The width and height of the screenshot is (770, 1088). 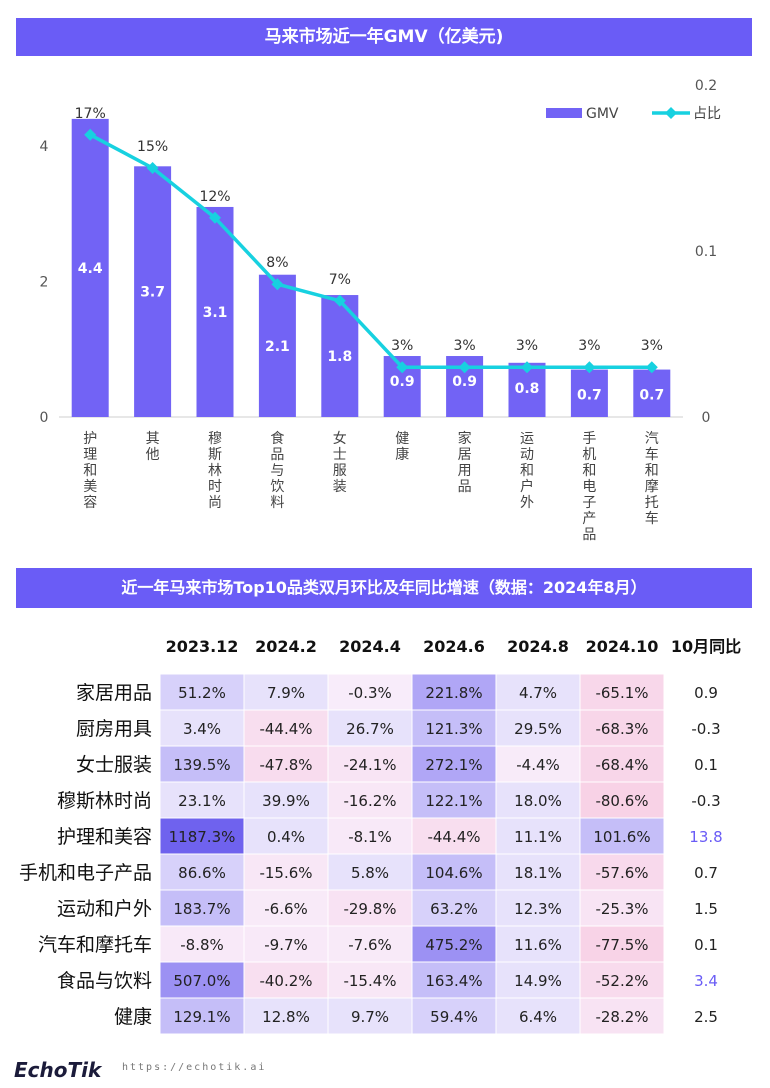 What do you see at coordinates (465, 471) in the screenshot?
I see `x-category-label-char: 用` at bounding box center [465, 471].